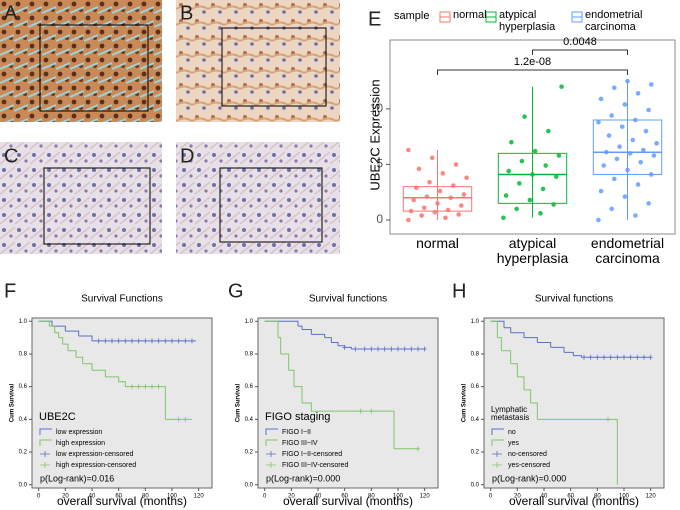 The image size is (680, 510). Describe the element at coordinates (77, 478) in the screenshot. I see `annotation: p(Log-rank)=0.016` at that location.